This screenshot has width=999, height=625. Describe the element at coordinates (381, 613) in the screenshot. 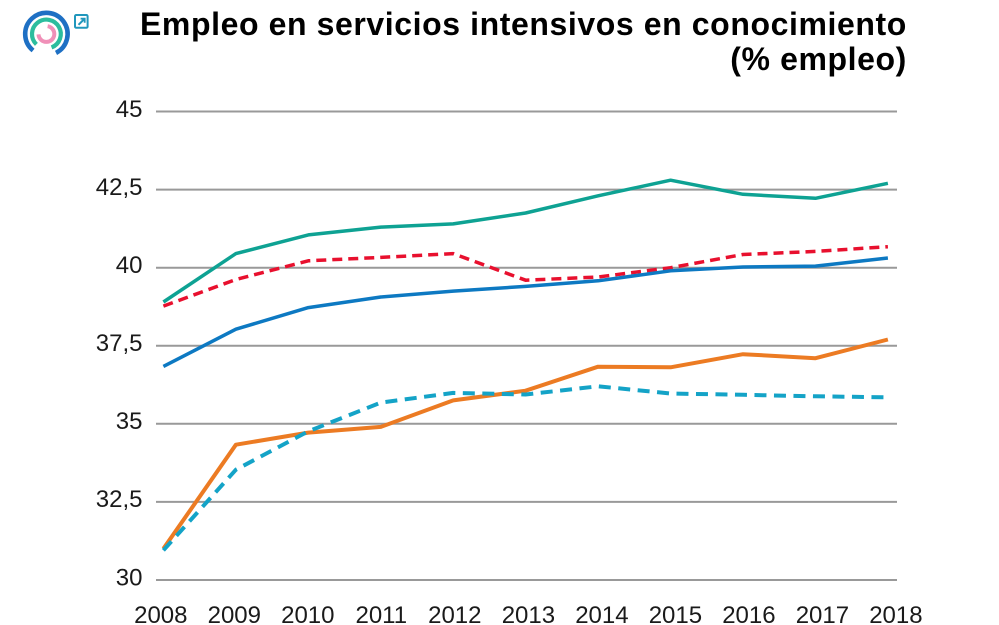

I see `svg-text: 2011` at that location.